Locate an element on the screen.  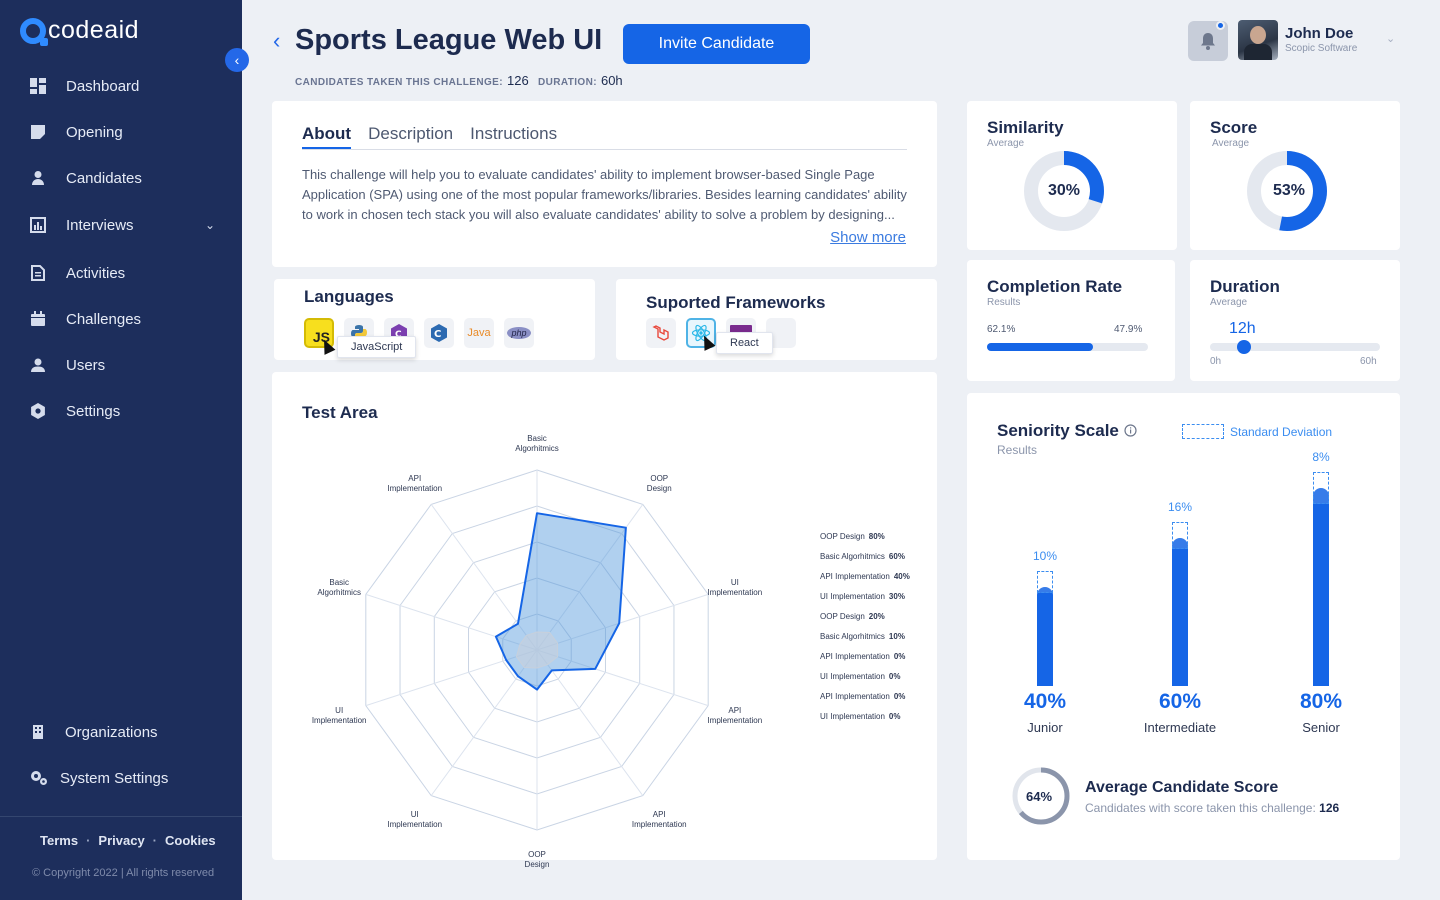
sidebar-item-dashboard: Dashboard is located at coordinates (122, 86).